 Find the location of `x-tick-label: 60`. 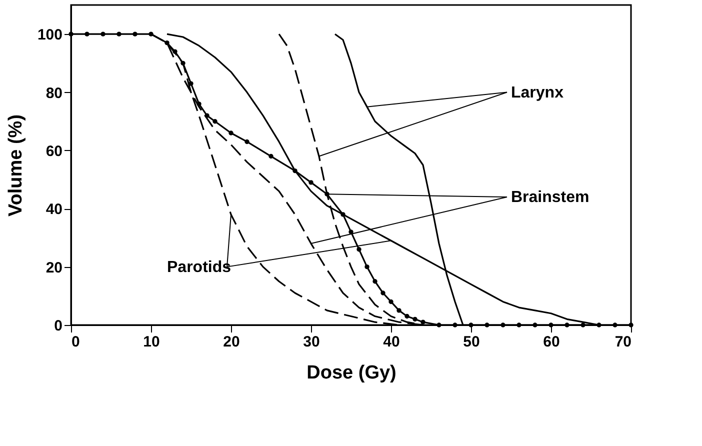

x-tick-label: 60 is located at coordinates (551, 342).